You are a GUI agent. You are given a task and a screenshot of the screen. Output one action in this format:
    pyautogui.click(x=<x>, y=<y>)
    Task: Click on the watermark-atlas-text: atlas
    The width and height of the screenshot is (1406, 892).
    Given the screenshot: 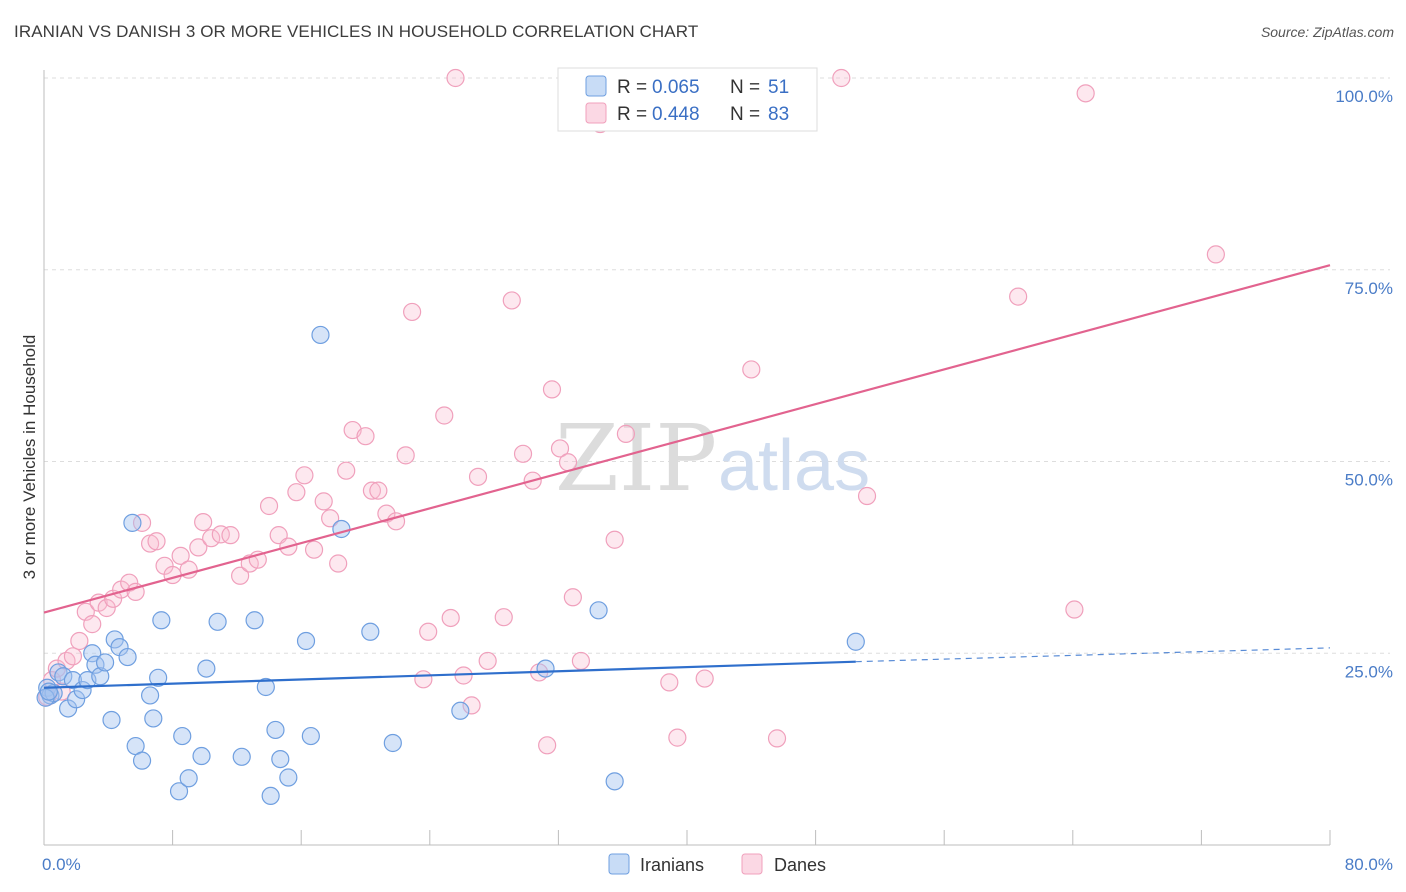 What is the action you would take?
    pyautogui.click(x=794, y=466)
    